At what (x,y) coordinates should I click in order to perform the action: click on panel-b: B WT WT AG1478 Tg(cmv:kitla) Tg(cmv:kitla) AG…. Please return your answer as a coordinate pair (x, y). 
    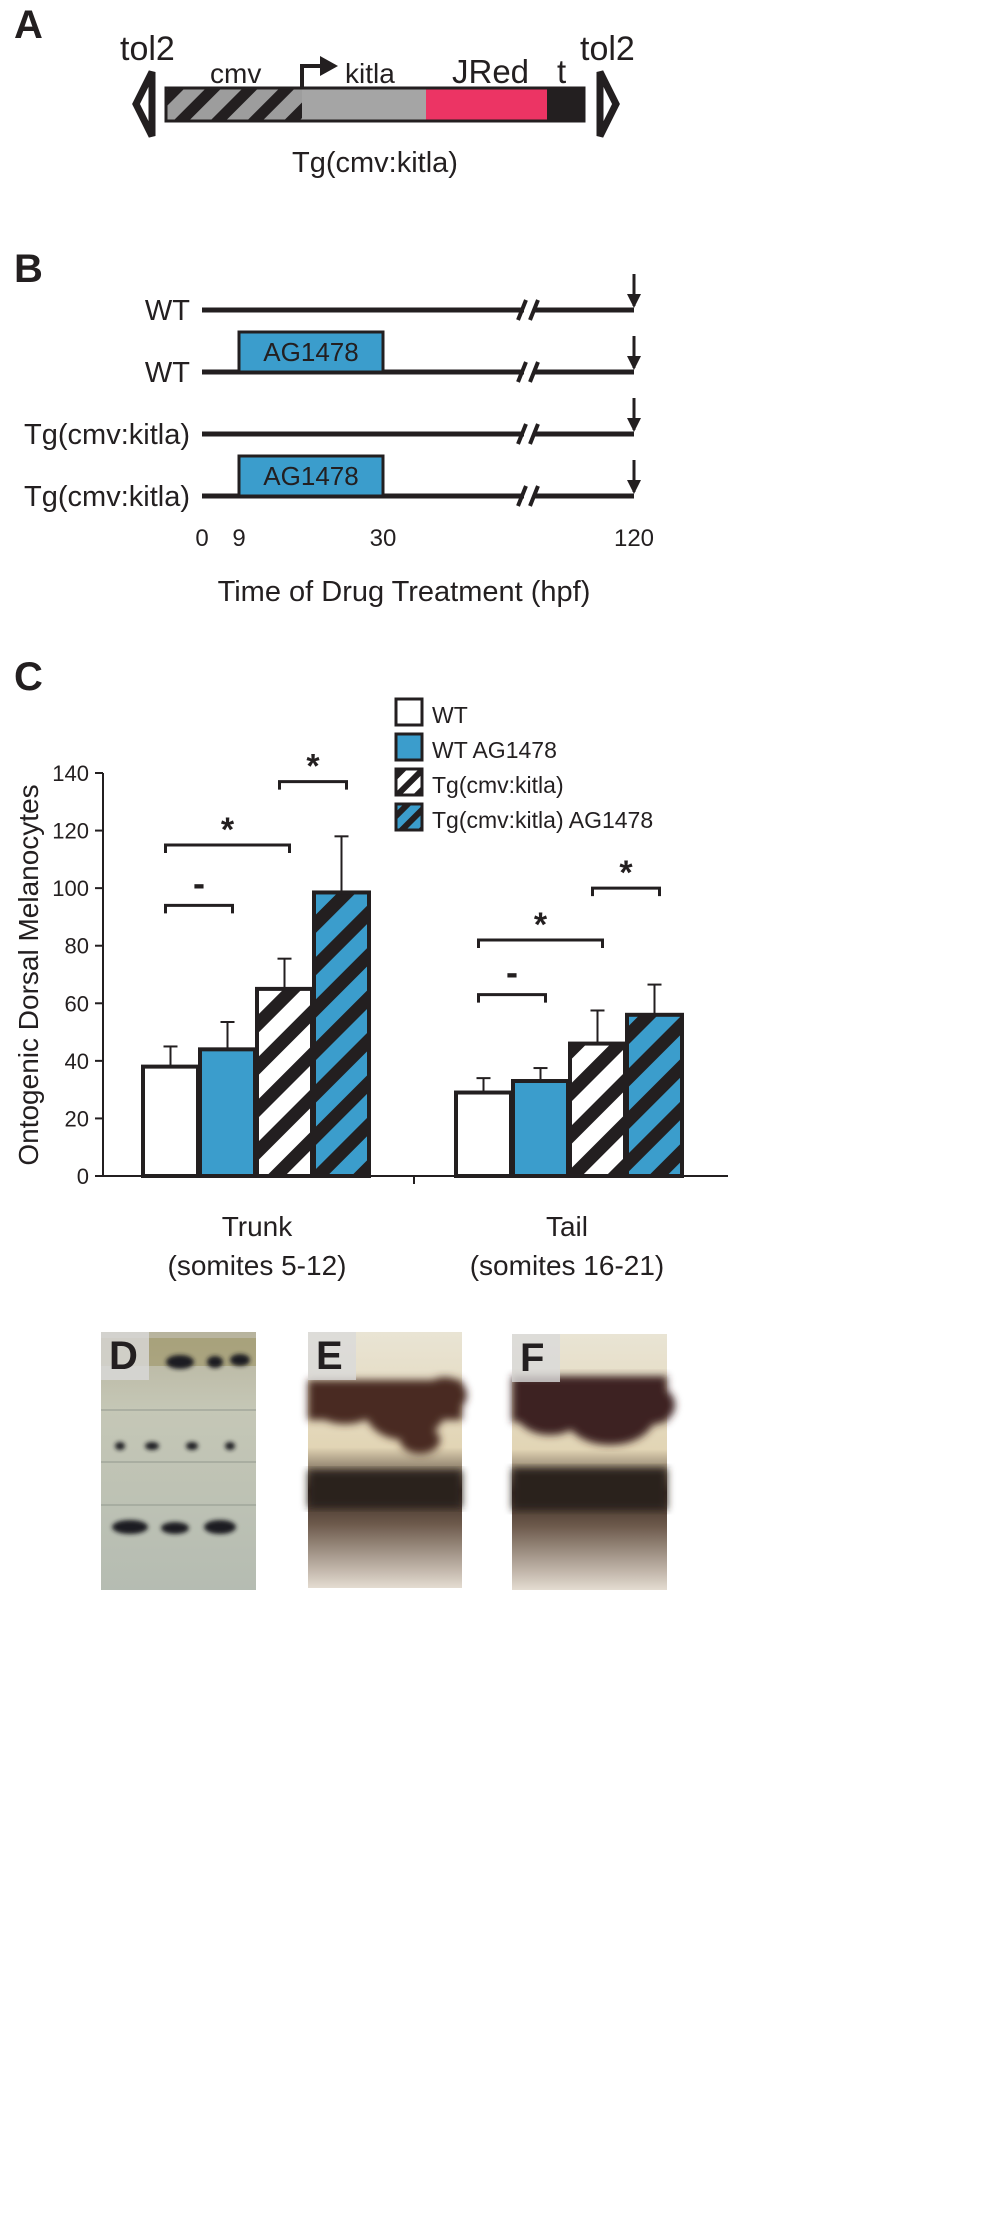
    Looking at the image, I should click on (334, 427).